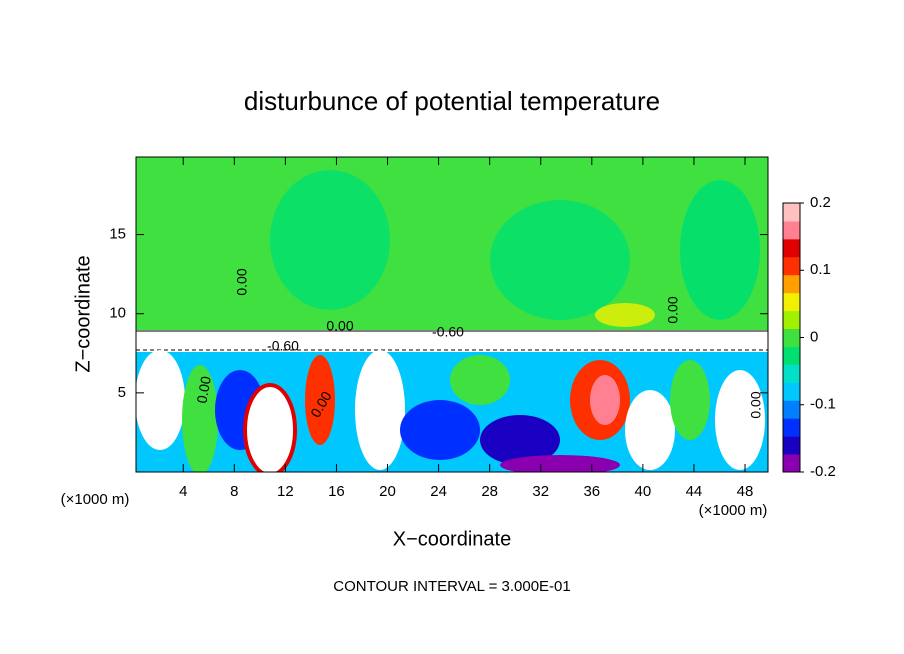 Image resolution: width=904 pixels, height=654 pixels. Describe the element at coordinates (122, 392) in the screenshot. I see `y-tick-label: 5` at that location.